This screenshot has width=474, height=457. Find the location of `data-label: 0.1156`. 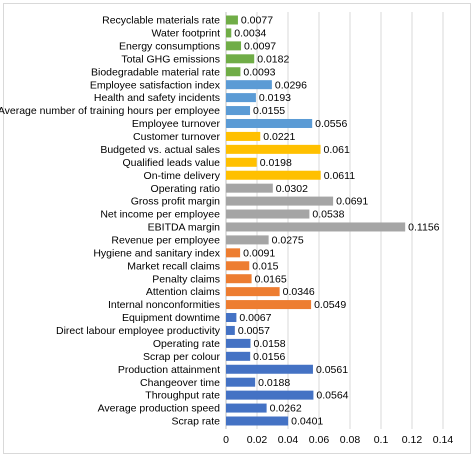

data-label: 0.1156 is located at coordinates (423, 228).